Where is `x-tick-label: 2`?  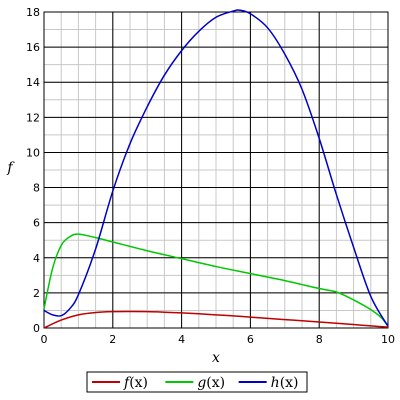 x-tick-label: 2 is located at coordinates (112, 339).